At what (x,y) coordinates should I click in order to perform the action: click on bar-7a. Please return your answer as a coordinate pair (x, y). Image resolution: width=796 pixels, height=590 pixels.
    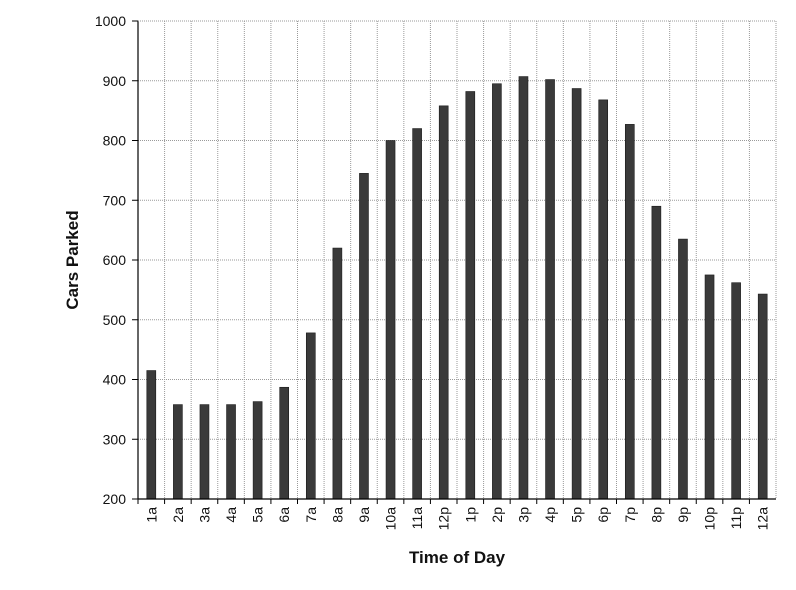
    Looking at the image, I should click on (310, 416).